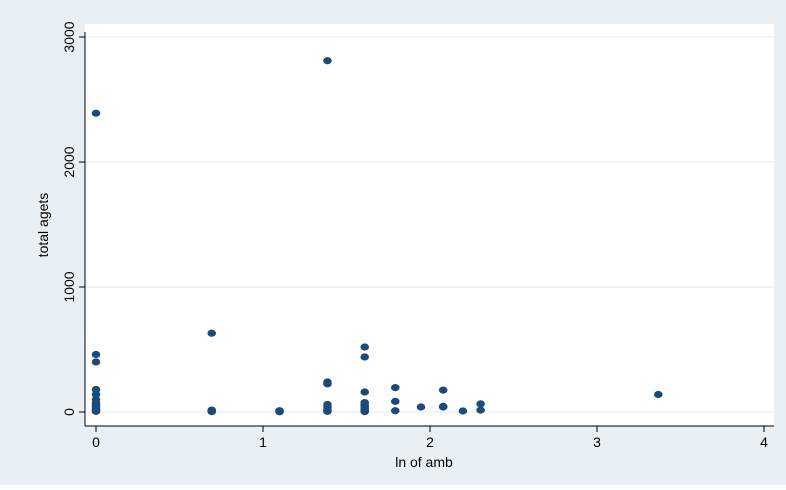 The image size is (786, 490). I want to click on x-tick-label-4: 4, so click(764, 442).